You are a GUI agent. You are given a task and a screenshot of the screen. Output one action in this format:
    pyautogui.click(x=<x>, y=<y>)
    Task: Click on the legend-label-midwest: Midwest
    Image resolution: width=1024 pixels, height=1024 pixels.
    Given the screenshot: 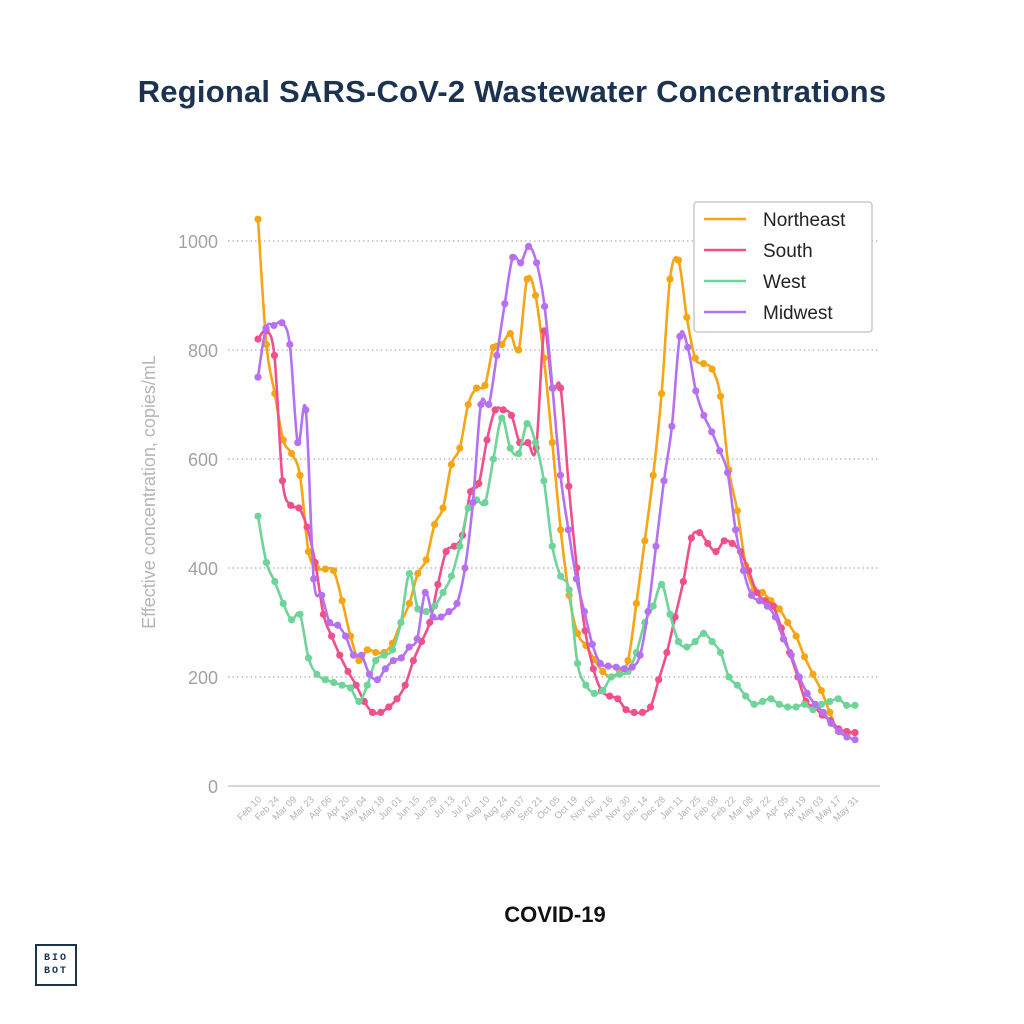 What is the action you would take?
    pyautogui.click(x=798, y=313)
    